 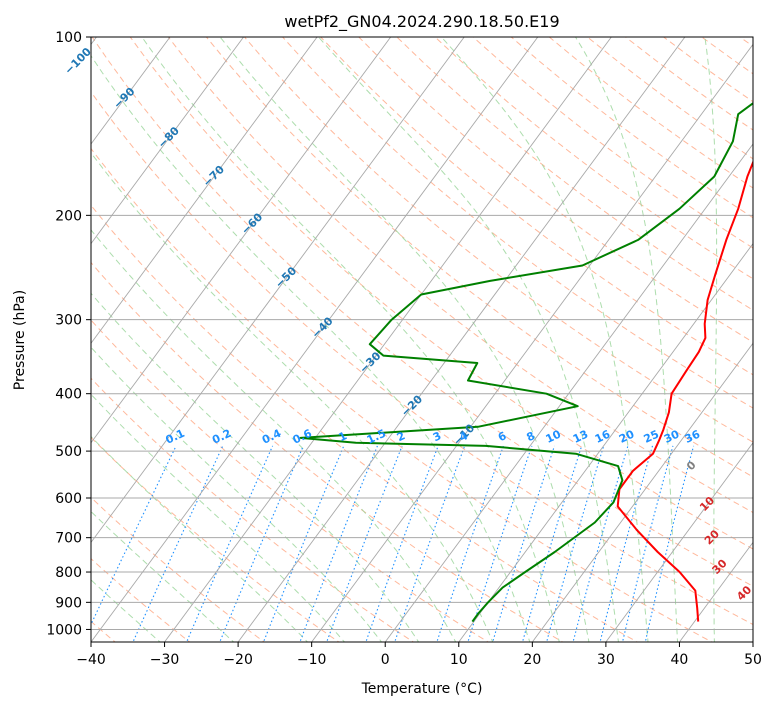 What do you see at coordinates (68, 539) in the screenshot?
I see `y-tick-label: 700` at bounding box center [68, 539].